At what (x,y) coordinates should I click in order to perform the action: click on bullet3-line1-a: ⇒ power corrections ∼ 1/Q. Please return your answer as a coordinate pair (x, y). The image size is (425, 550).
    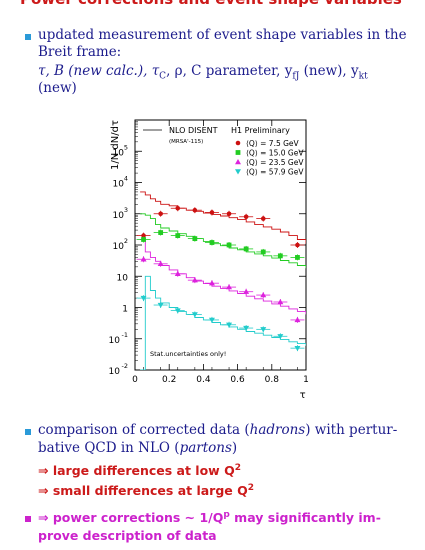
    Looking at the image, I should click on (131, 518).